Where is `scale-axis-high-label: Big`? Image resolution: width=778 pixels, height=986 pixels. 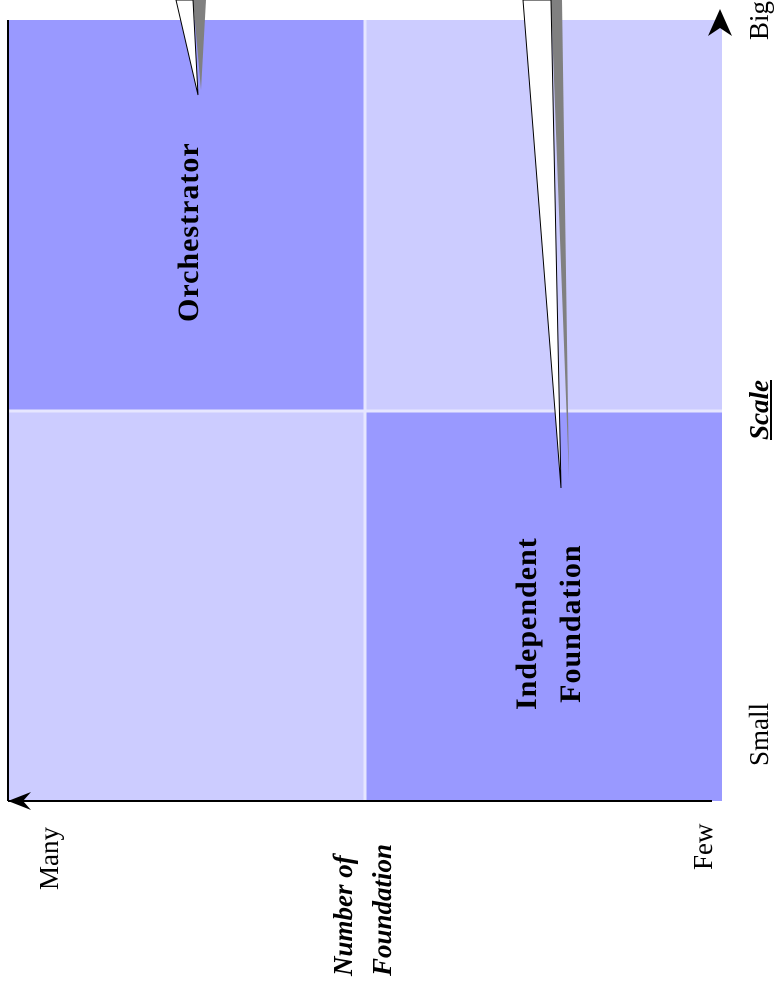 scale-axis-high-label: Big is located at coordinates (759, 20).